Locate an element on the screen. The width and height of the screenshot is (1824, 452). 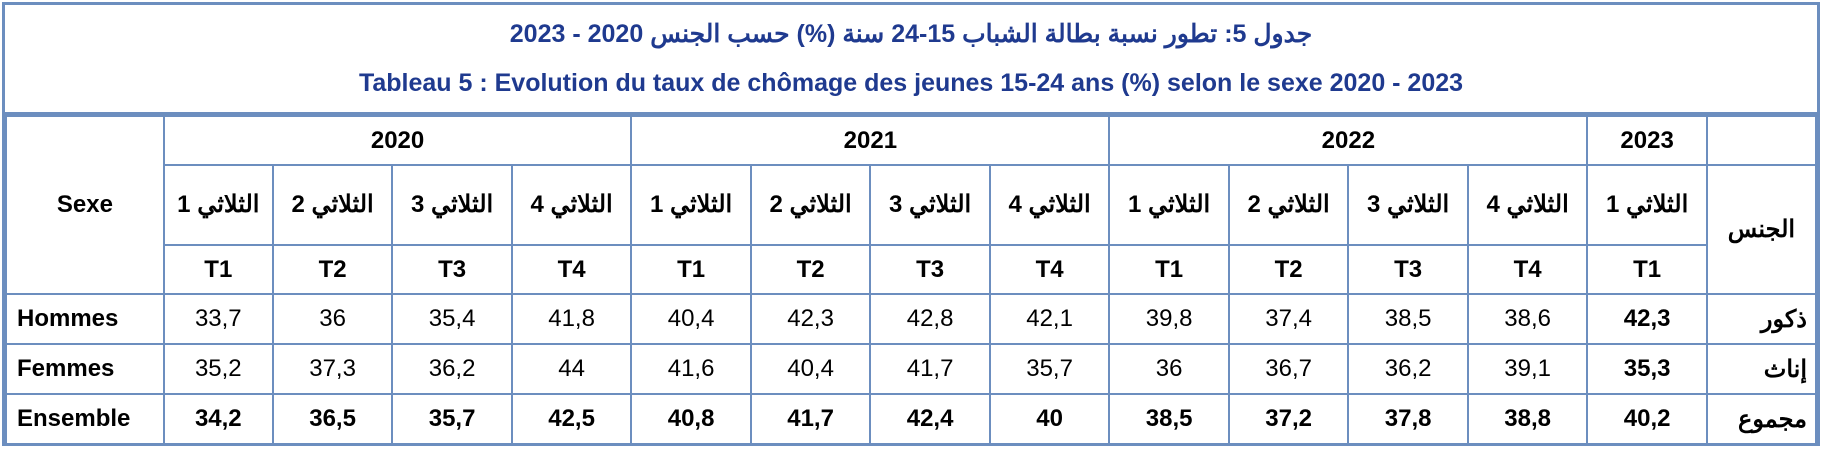
value-cell: 44 is located at coordinates (571, 369).